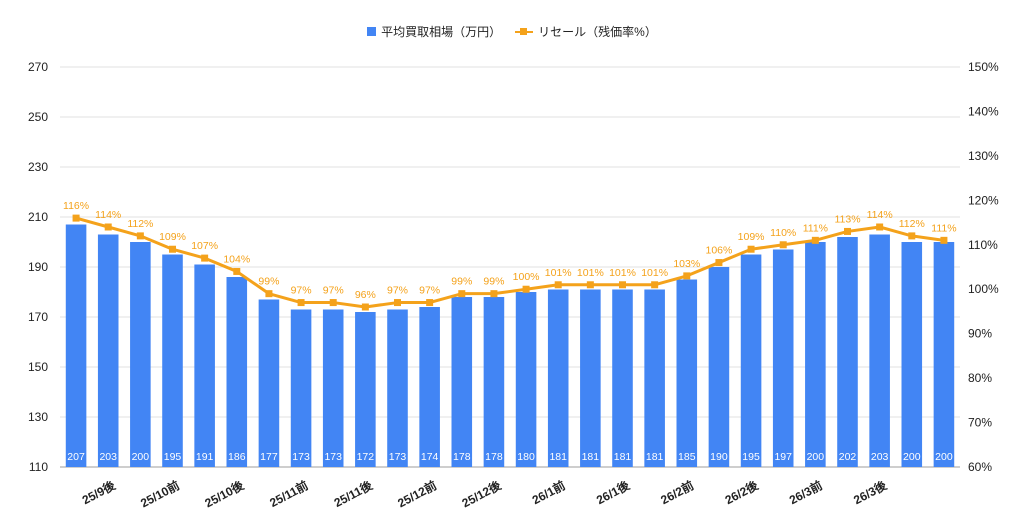  Describe the element at coordinates (481, 493) in the screenshot. I see `x-tick-label: 25/12後` at that location.